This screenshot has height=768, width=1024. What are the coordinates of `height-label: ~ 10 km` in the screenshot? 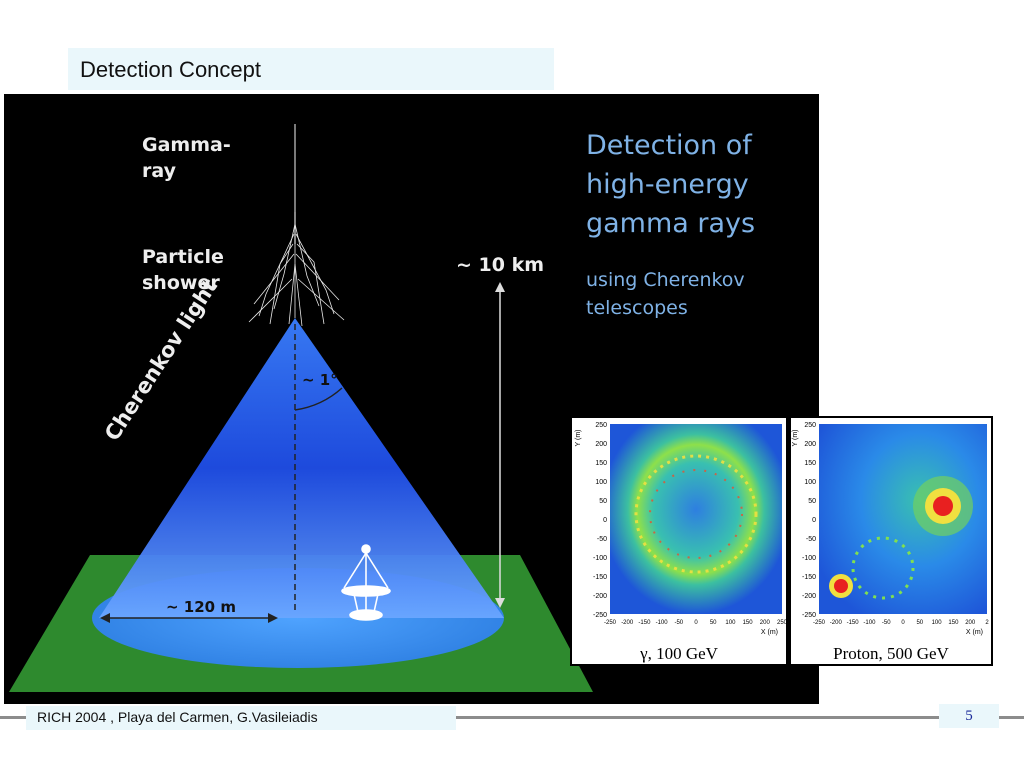 It's located at (500, 265).